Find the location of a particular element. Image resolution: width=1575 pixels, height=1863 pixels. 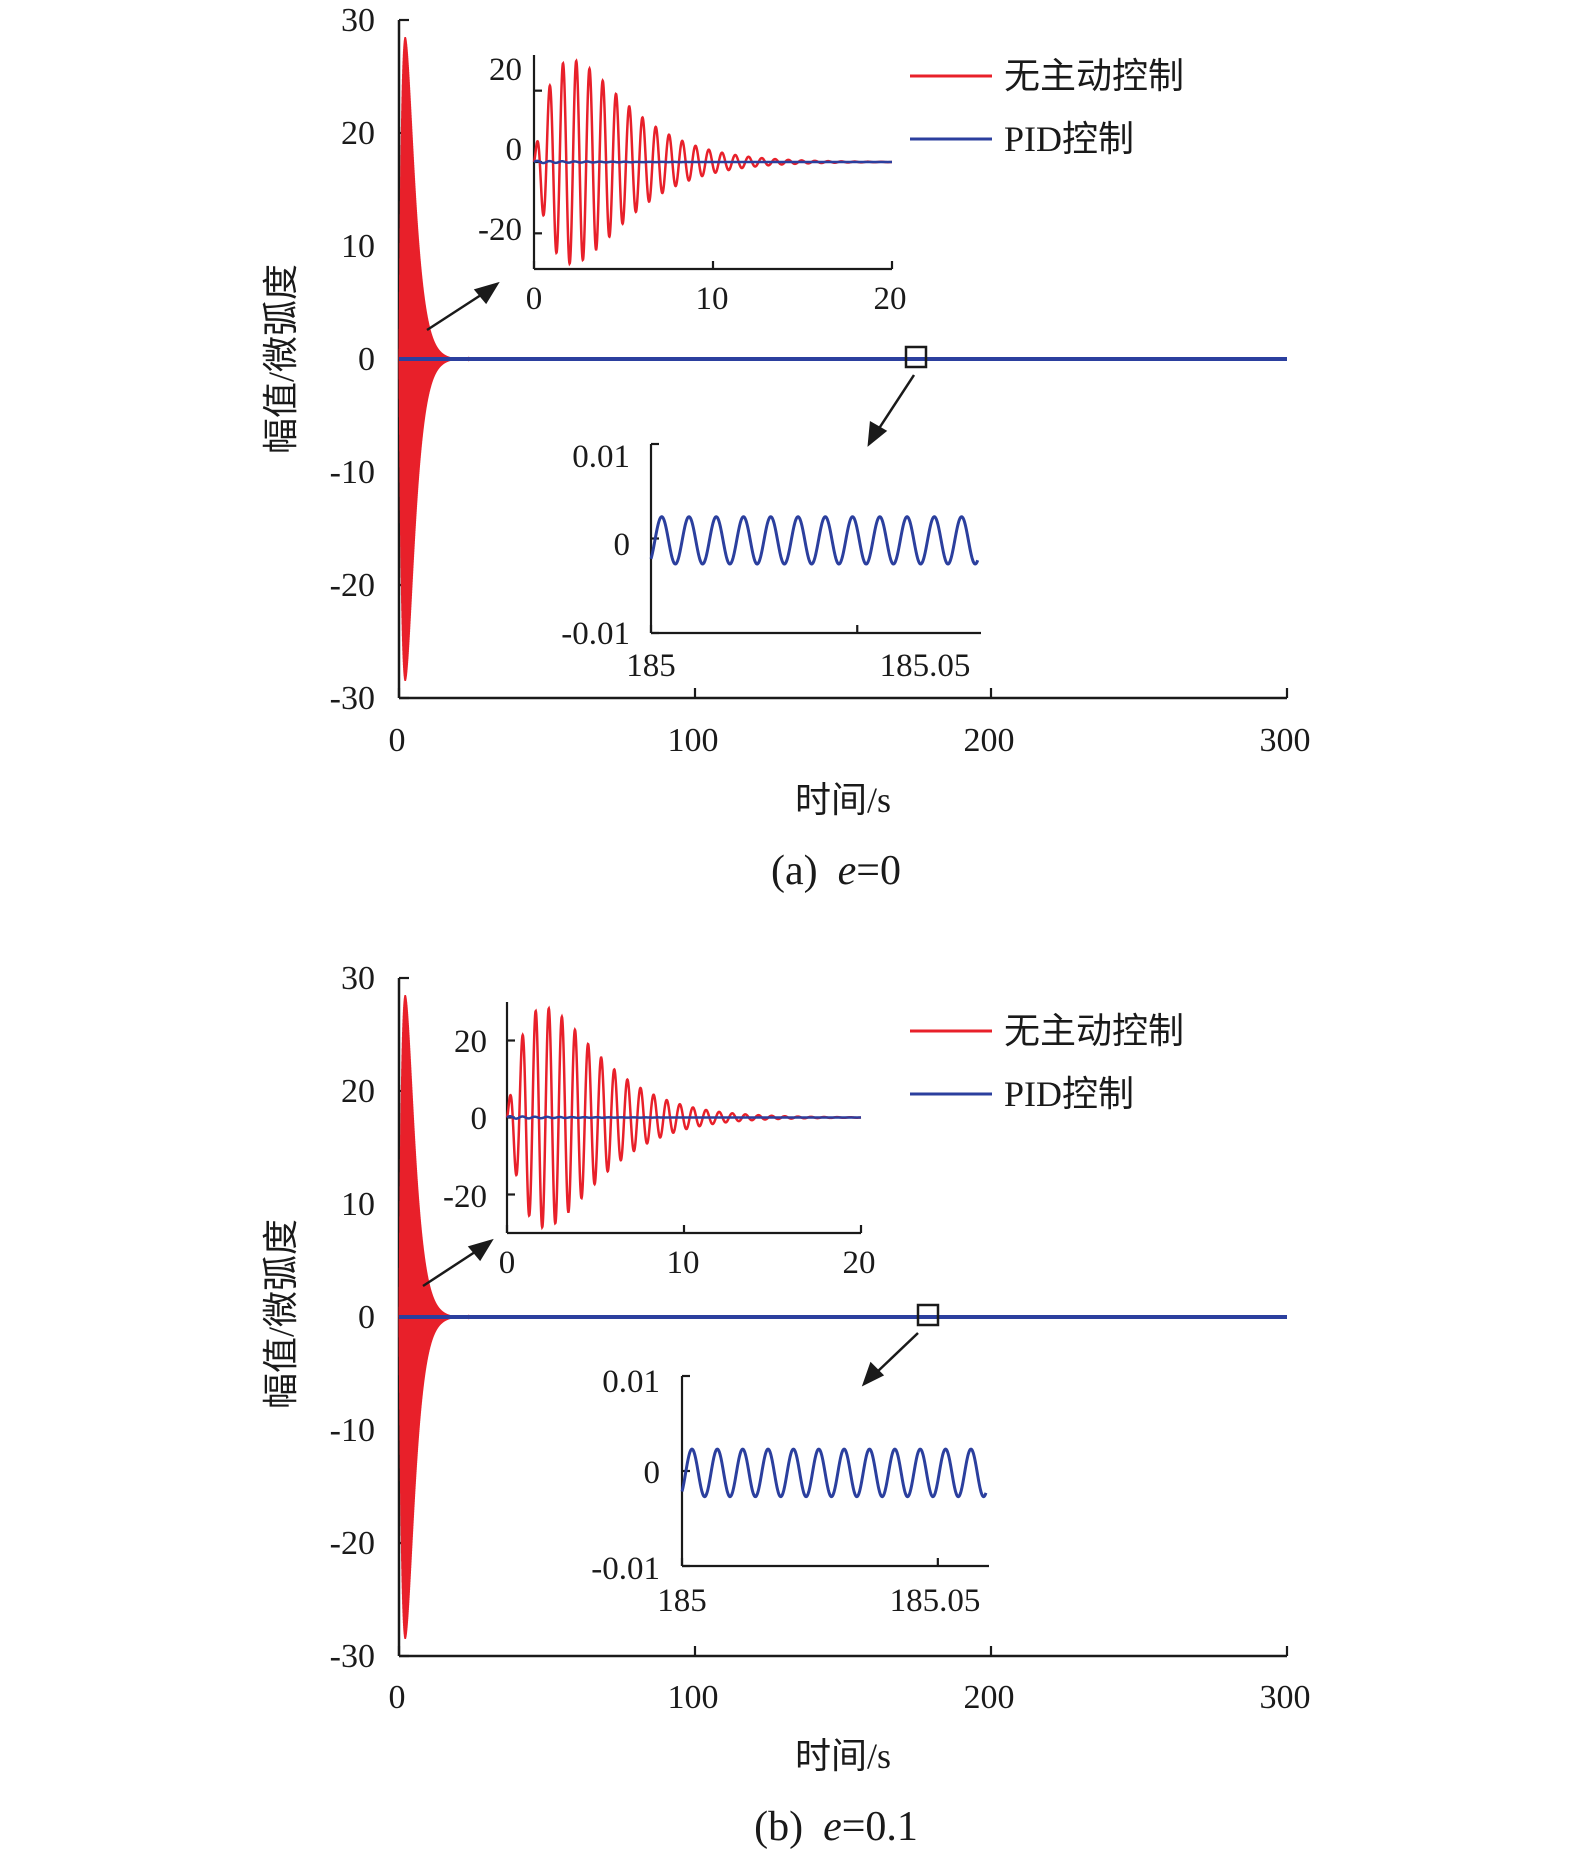

caption-b: (b) e=0.1 is located at coordinates (836, 1827).